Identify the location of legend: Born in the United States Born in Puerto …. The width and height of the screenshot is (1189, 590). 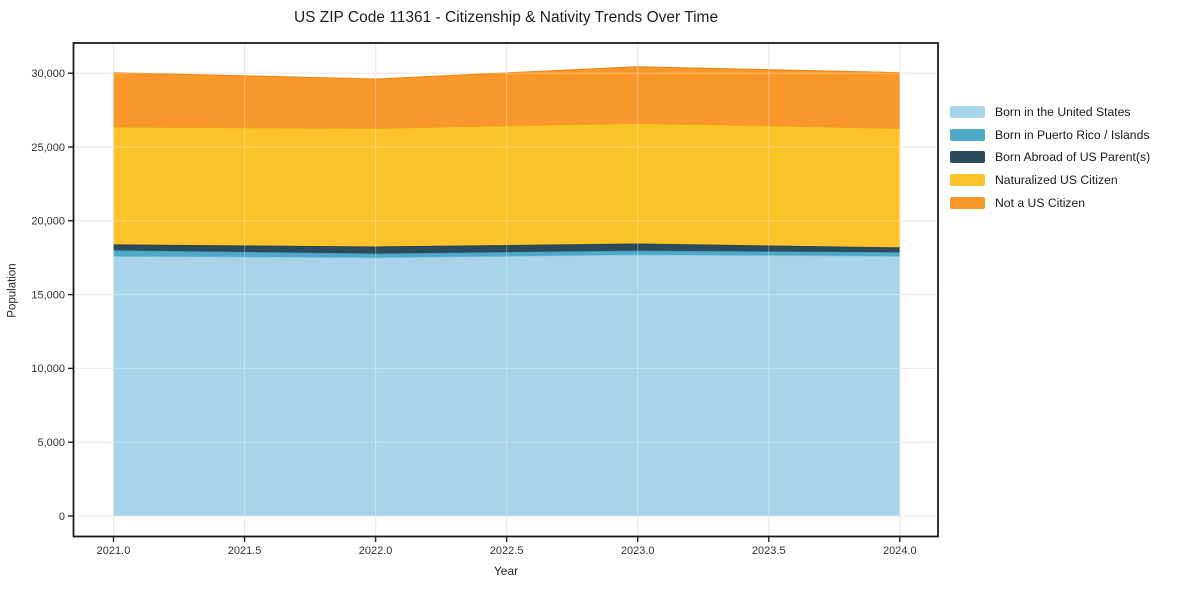
(1050, 157).